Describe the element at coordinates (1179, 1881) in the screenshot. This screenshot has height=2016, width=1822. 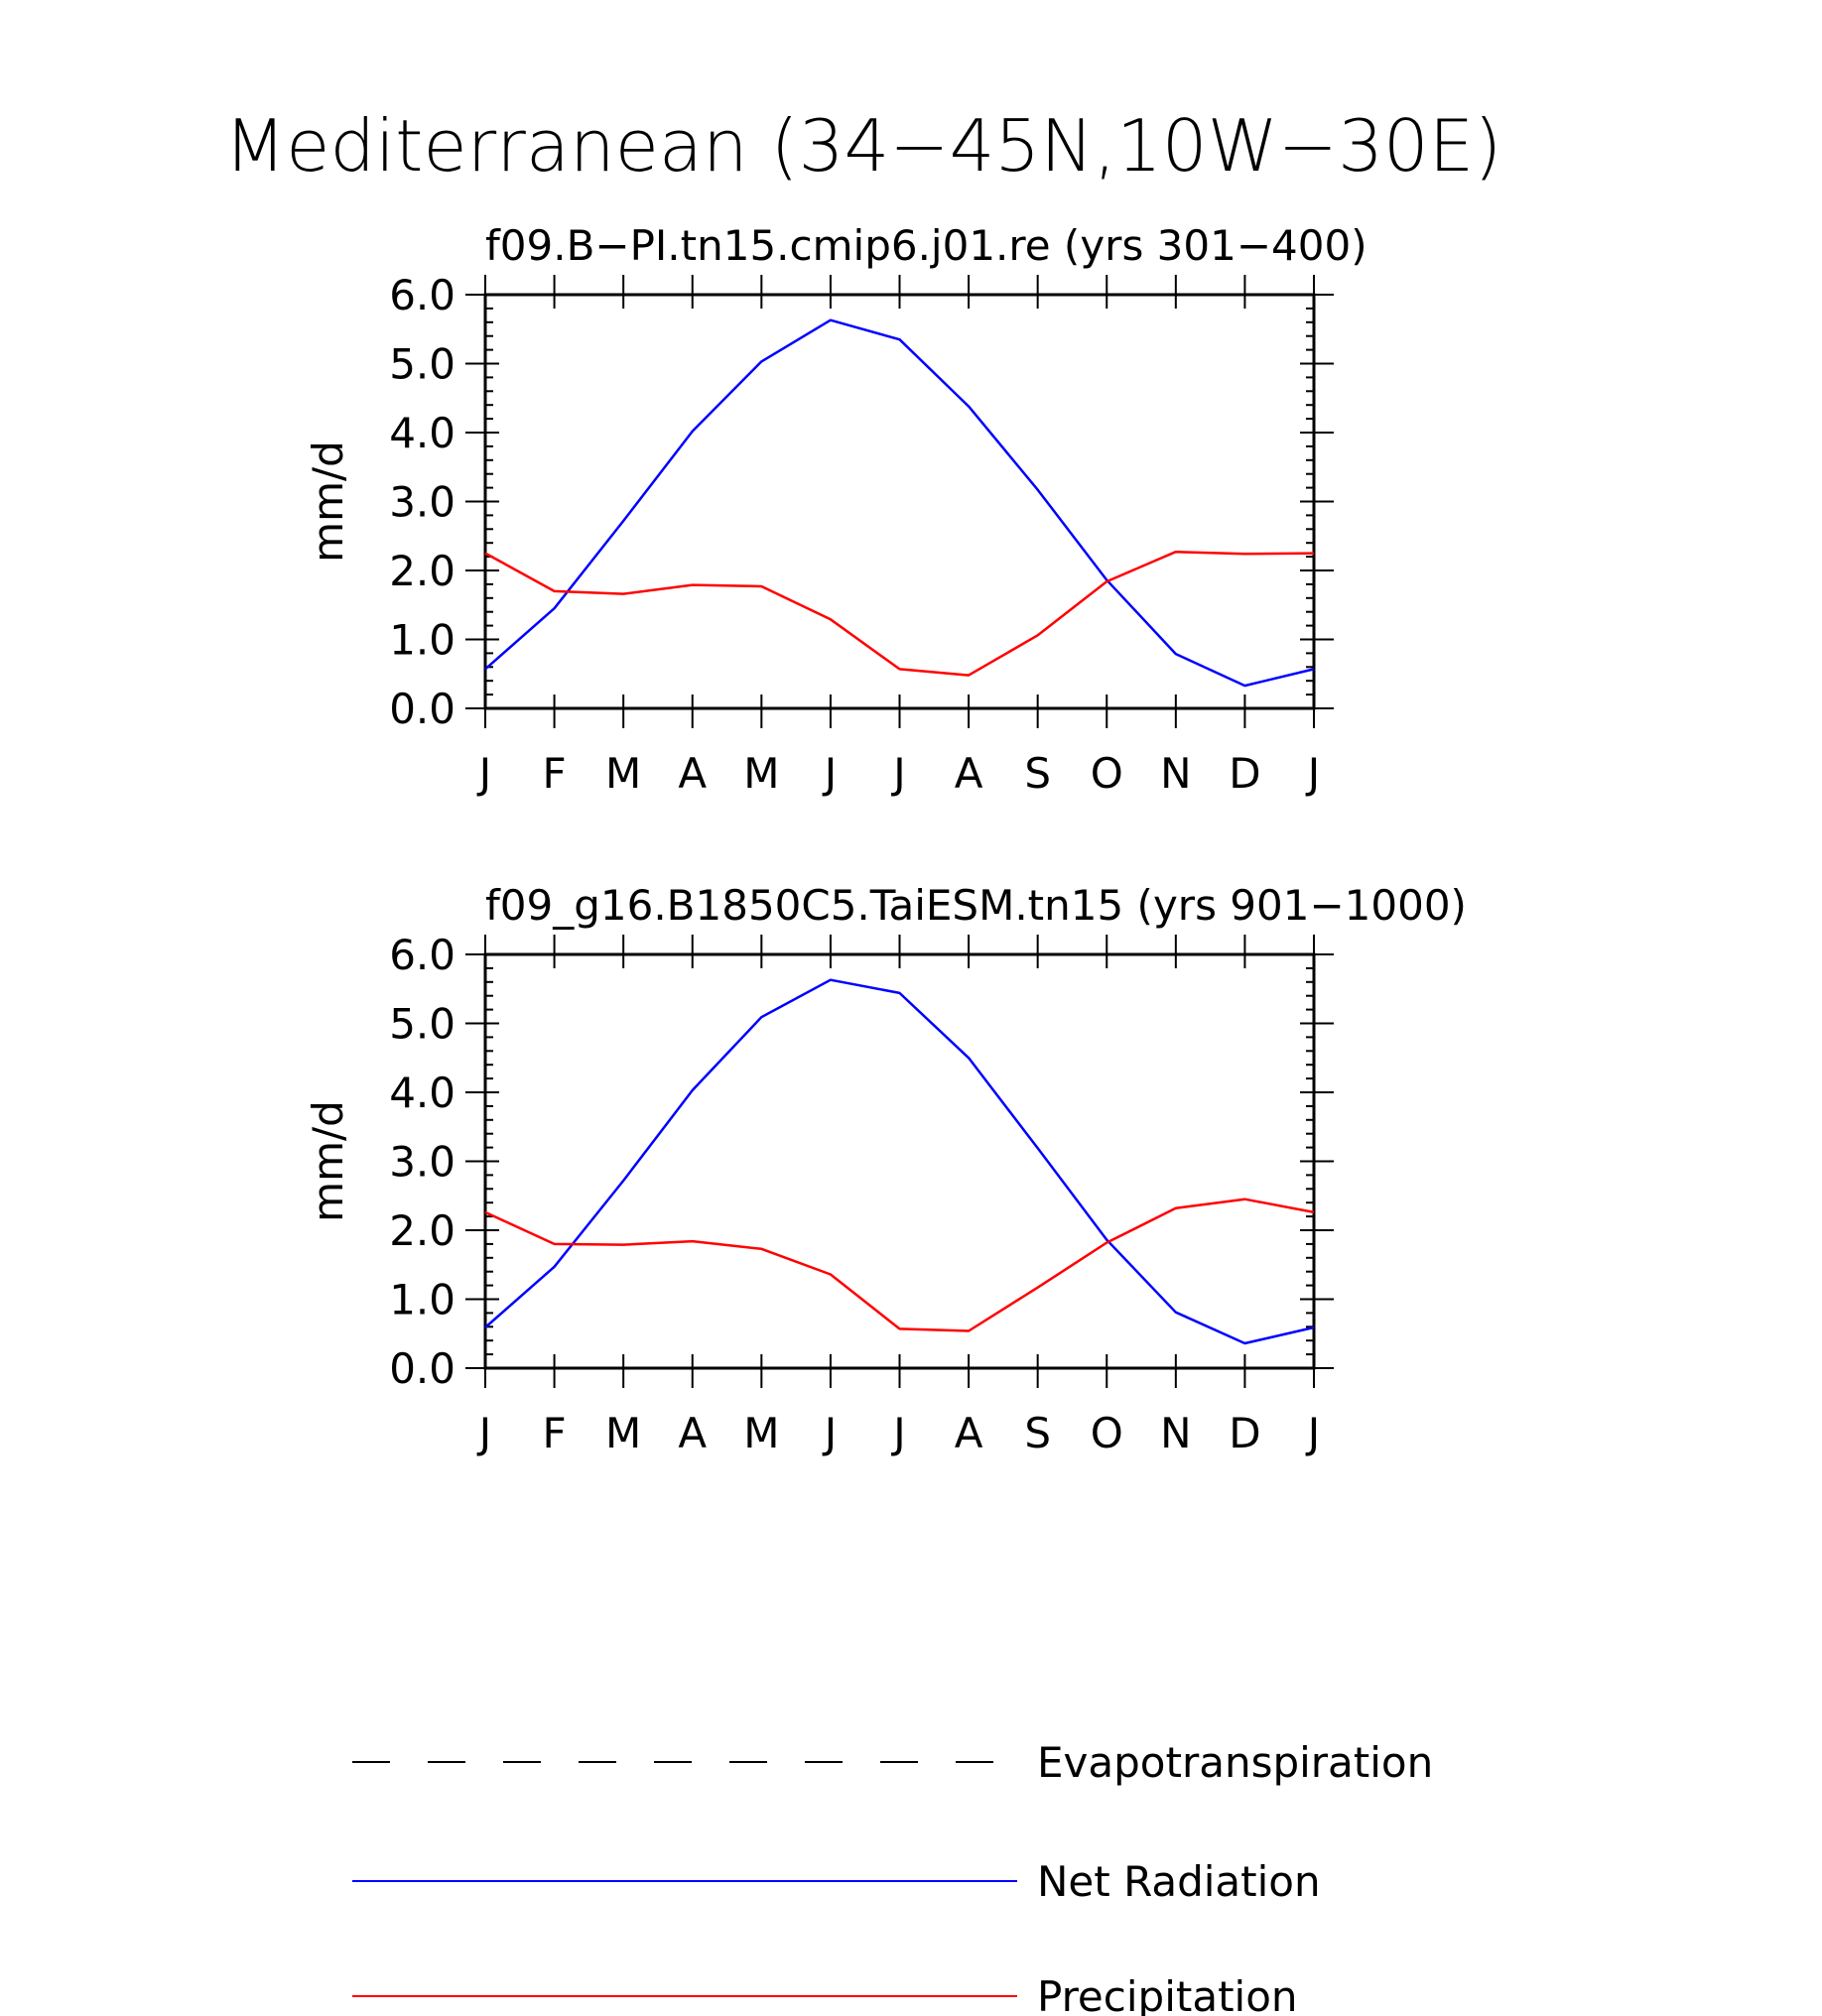
I see `legend-label-net-radiation: Net Radiation` at that location.